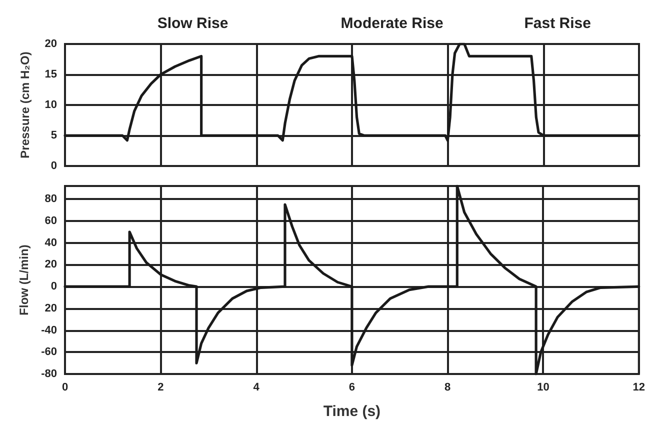 The width and height of the screenshot is (655, 432). What do you see at coordinates (24, 280) in the screenshot?
I see `y-axis-title: Flow (L/min)` at bounding box center [24, 280].